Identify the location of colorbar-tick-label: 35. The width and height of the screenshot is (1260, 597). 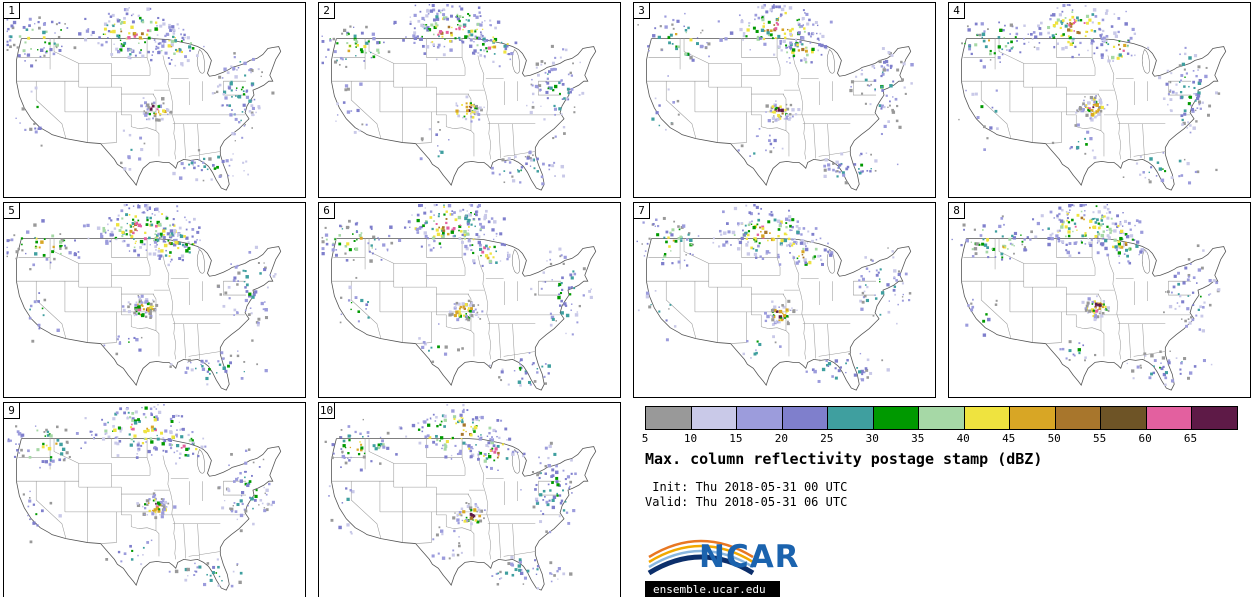
(918, 438).